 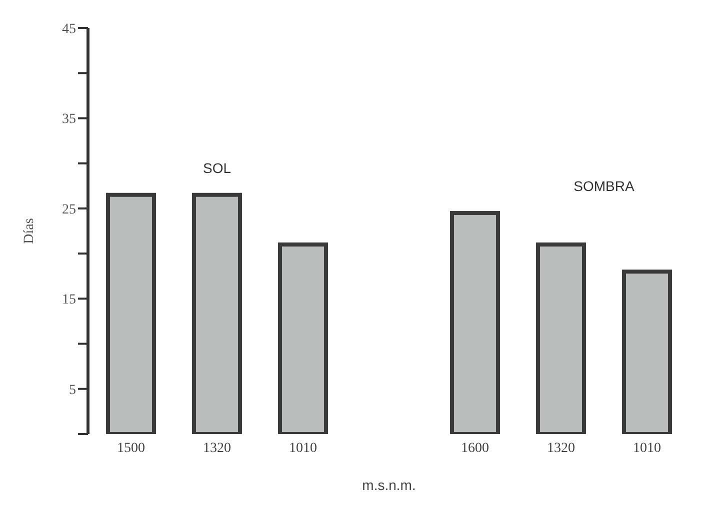 What do you see at coordinates (69, 120) in the screenshot?
I see `y-tick-label: 35` at bounding box center [69, 120].